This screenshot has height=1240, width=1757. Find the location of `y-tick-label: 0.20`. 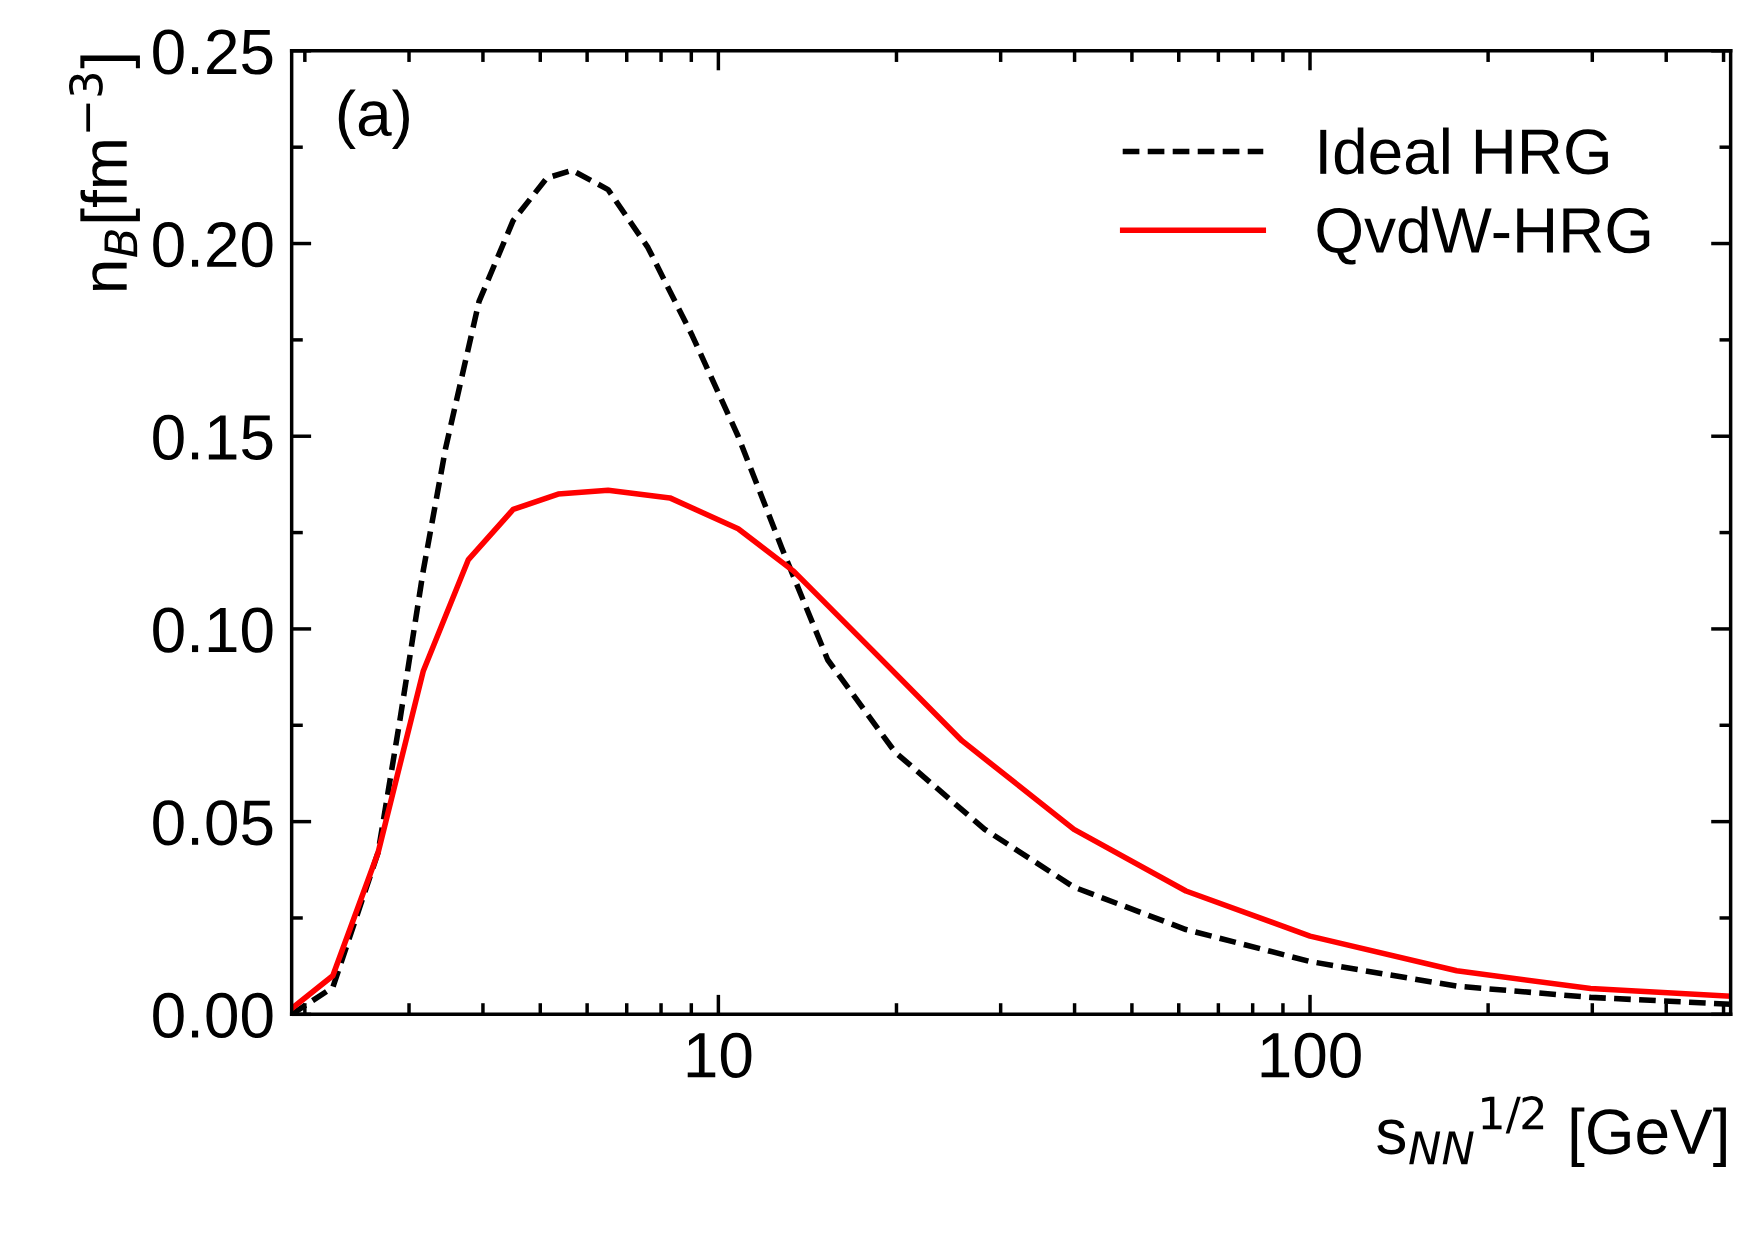

y-tick-label: 0.20 is located at coordinates (213, 245).